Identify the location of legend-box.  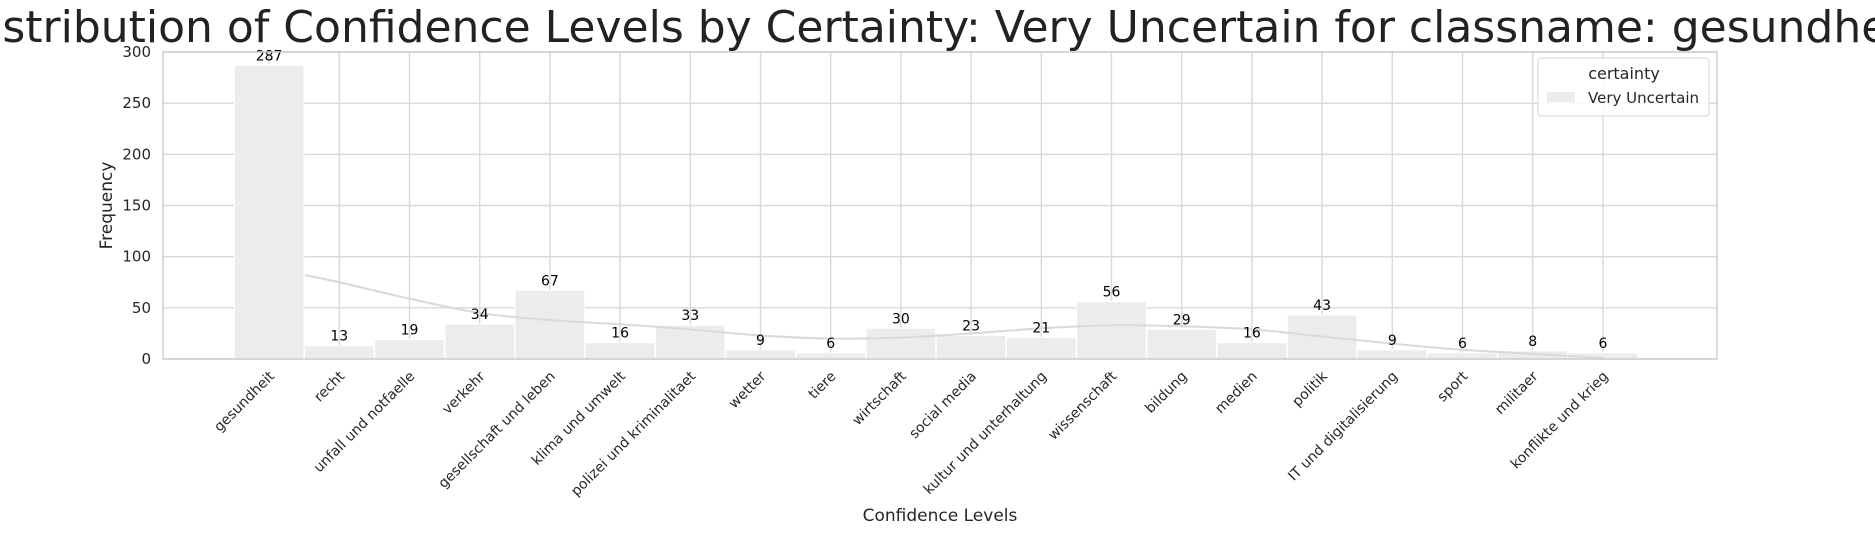
(1623, 87).